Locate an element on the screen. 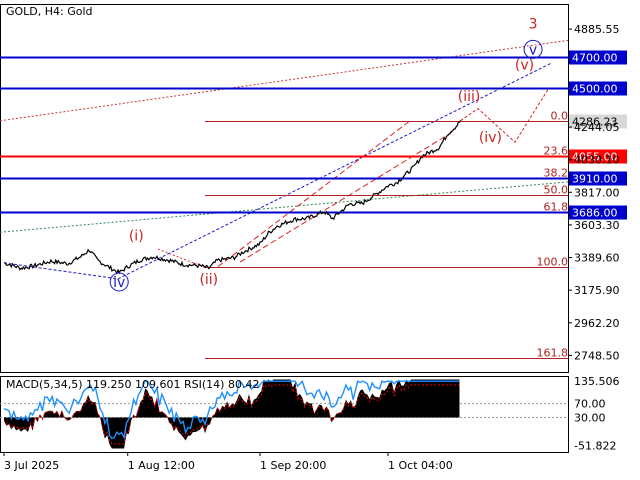  indicator-tick-label: 135.506 is located at coordinates (597, 381).